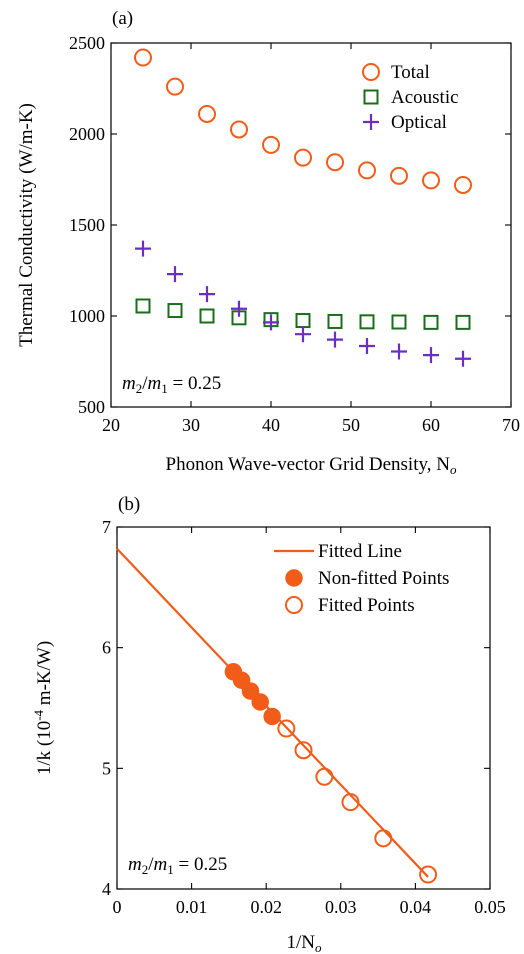  Describe the element at coordinates (311, 465) in the screenshot. I see `panel-a-xlabel: Phonon Wave-vector Grid Density, No` at that location.